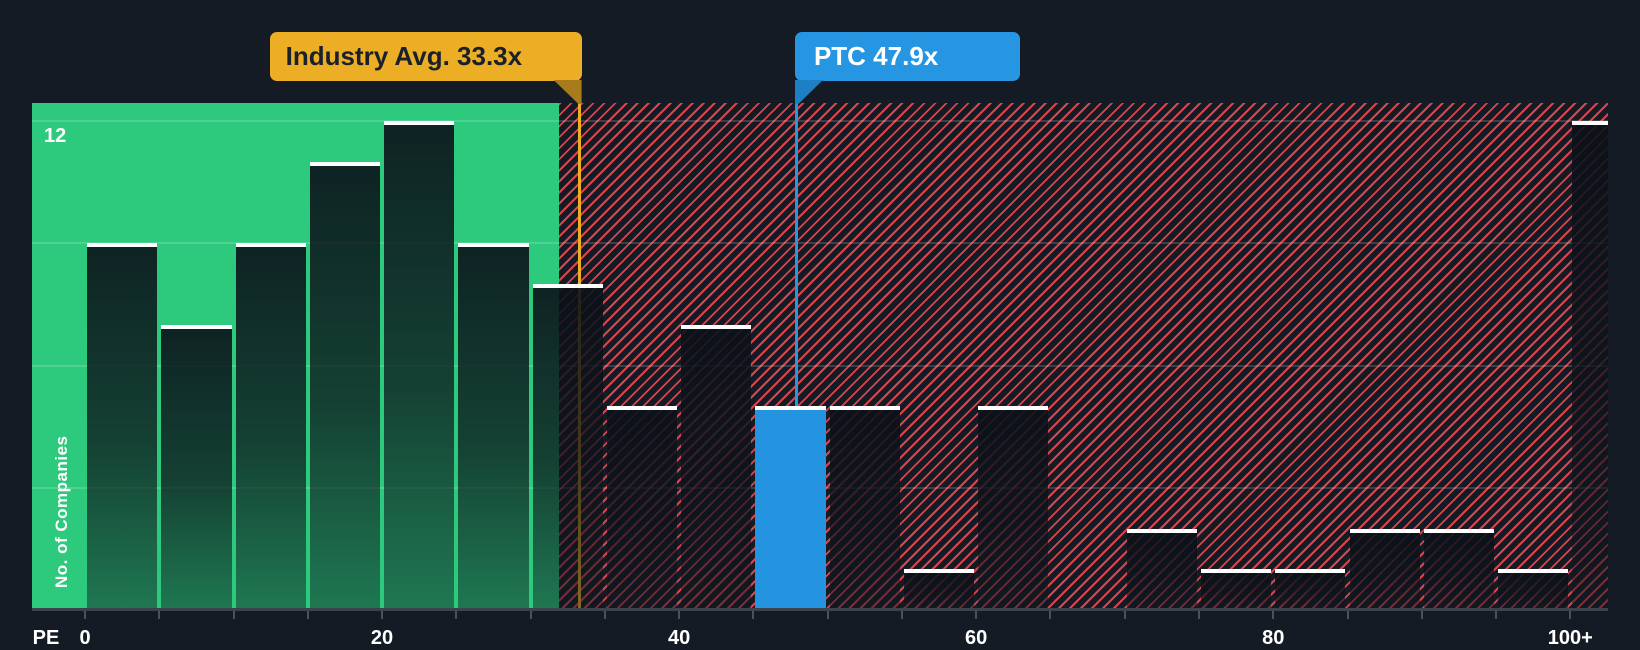  I want to click on industry-avg-callout: Industry Avg. 33.3x, so click(425, 56).